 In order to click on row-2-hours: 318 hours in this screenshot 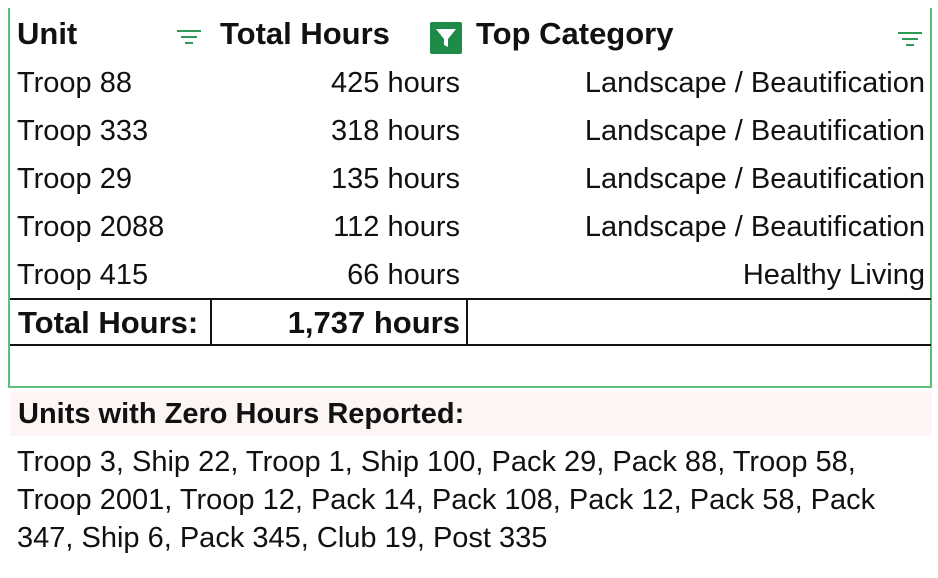, I will do `click(395, 131)`.